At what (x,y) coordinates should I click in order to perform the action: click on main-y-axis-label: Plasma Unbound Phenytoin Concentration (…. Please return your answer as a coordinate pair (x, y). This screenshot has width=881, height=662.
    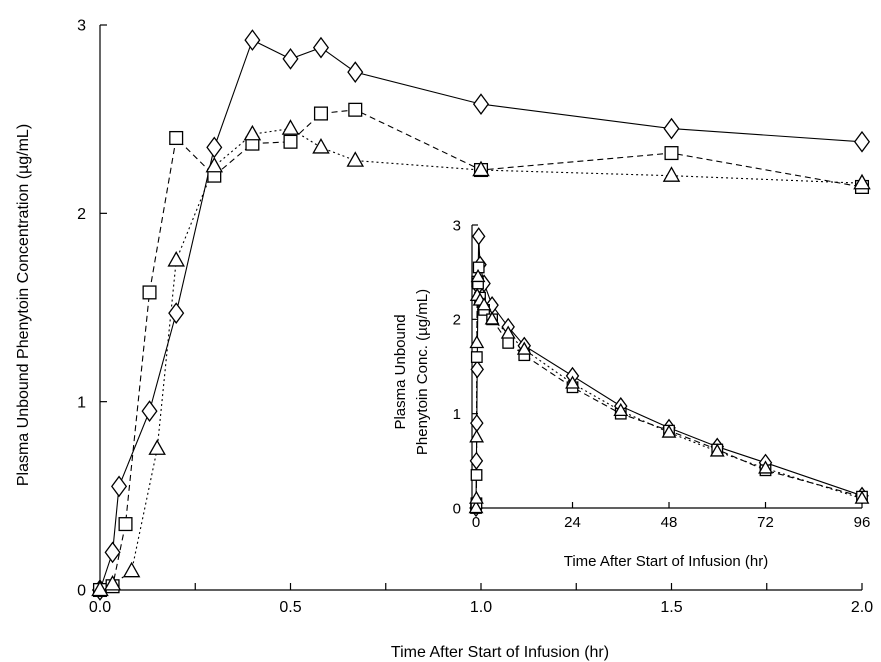
    Looking at the image, I should click on (23, 305).